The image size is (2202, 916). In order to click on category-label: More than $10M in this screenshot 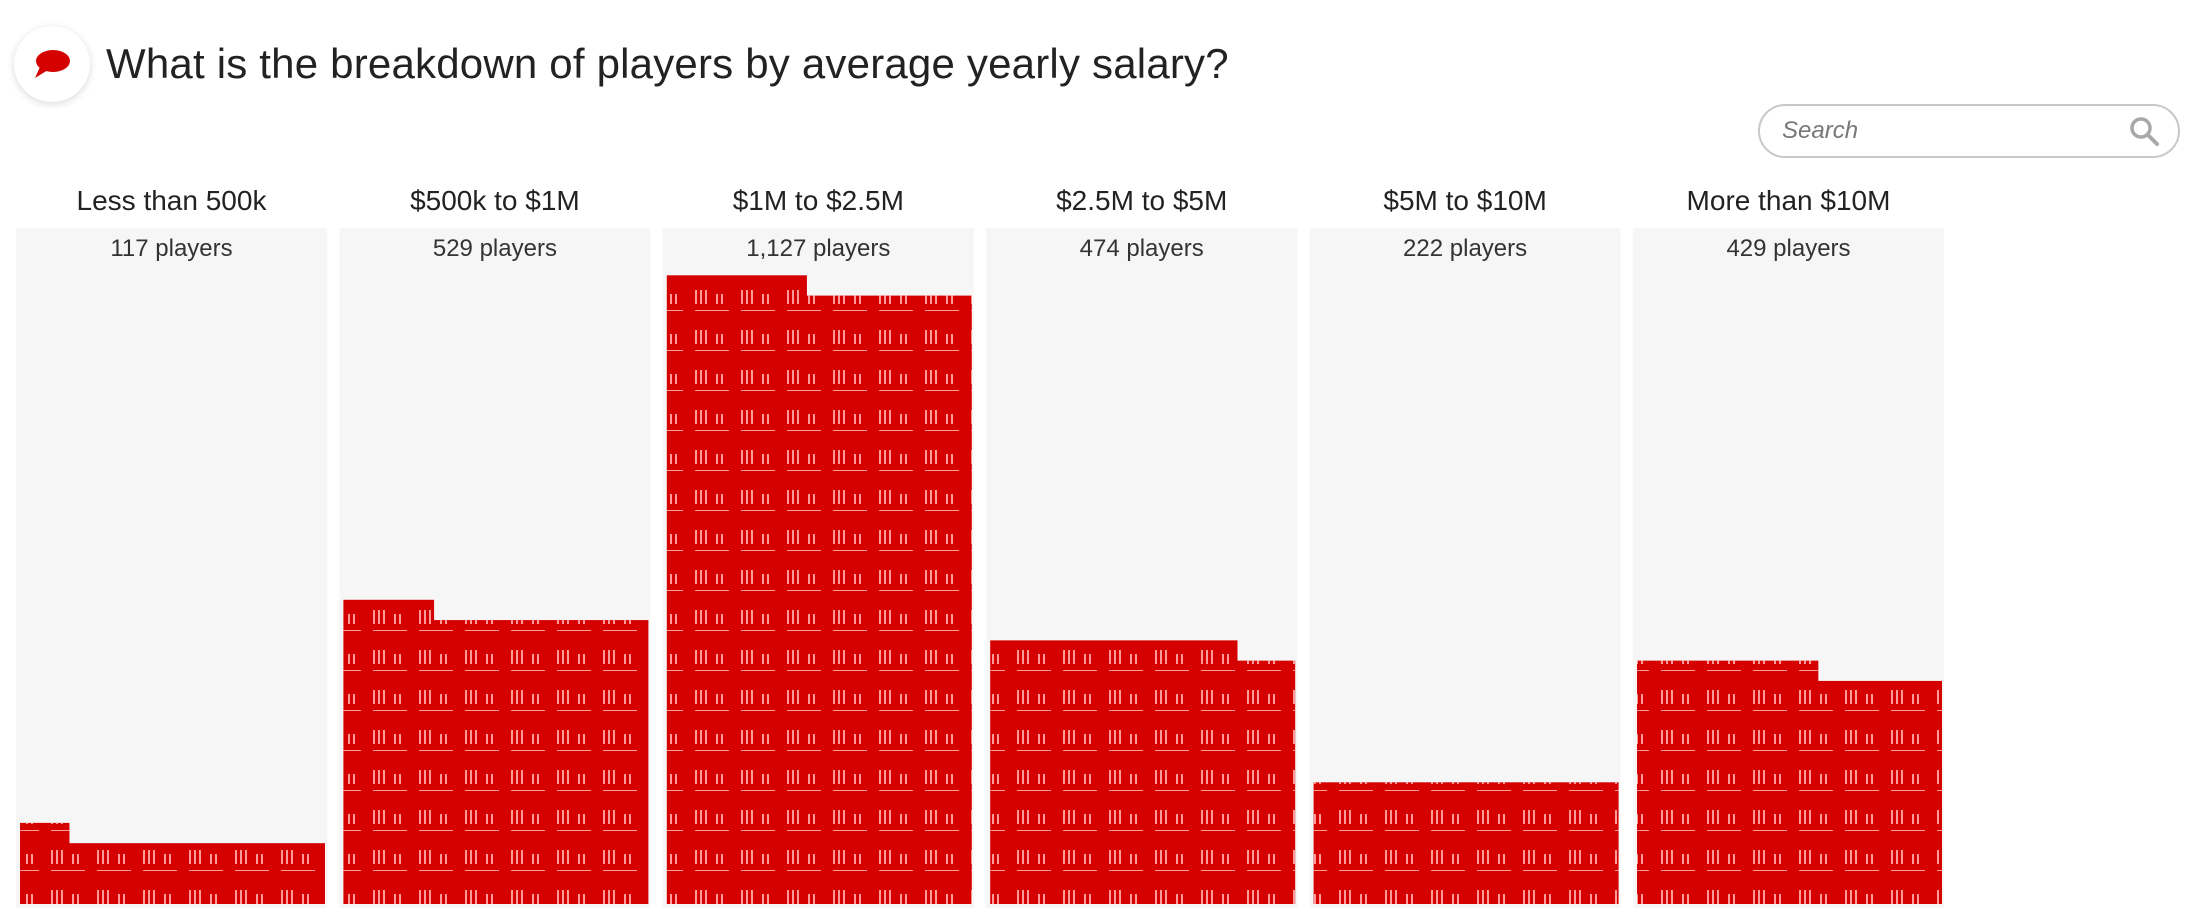, I will do `click(1789, 200)`.